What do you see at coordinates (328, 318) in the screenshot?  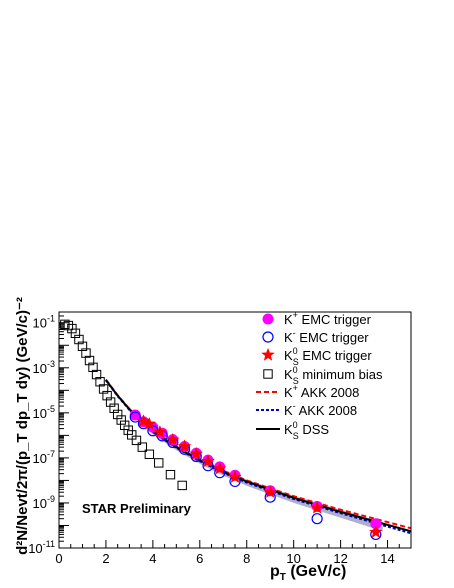 I see `legend-label: K+ EMC trigger` at bounding box center [328, 318].